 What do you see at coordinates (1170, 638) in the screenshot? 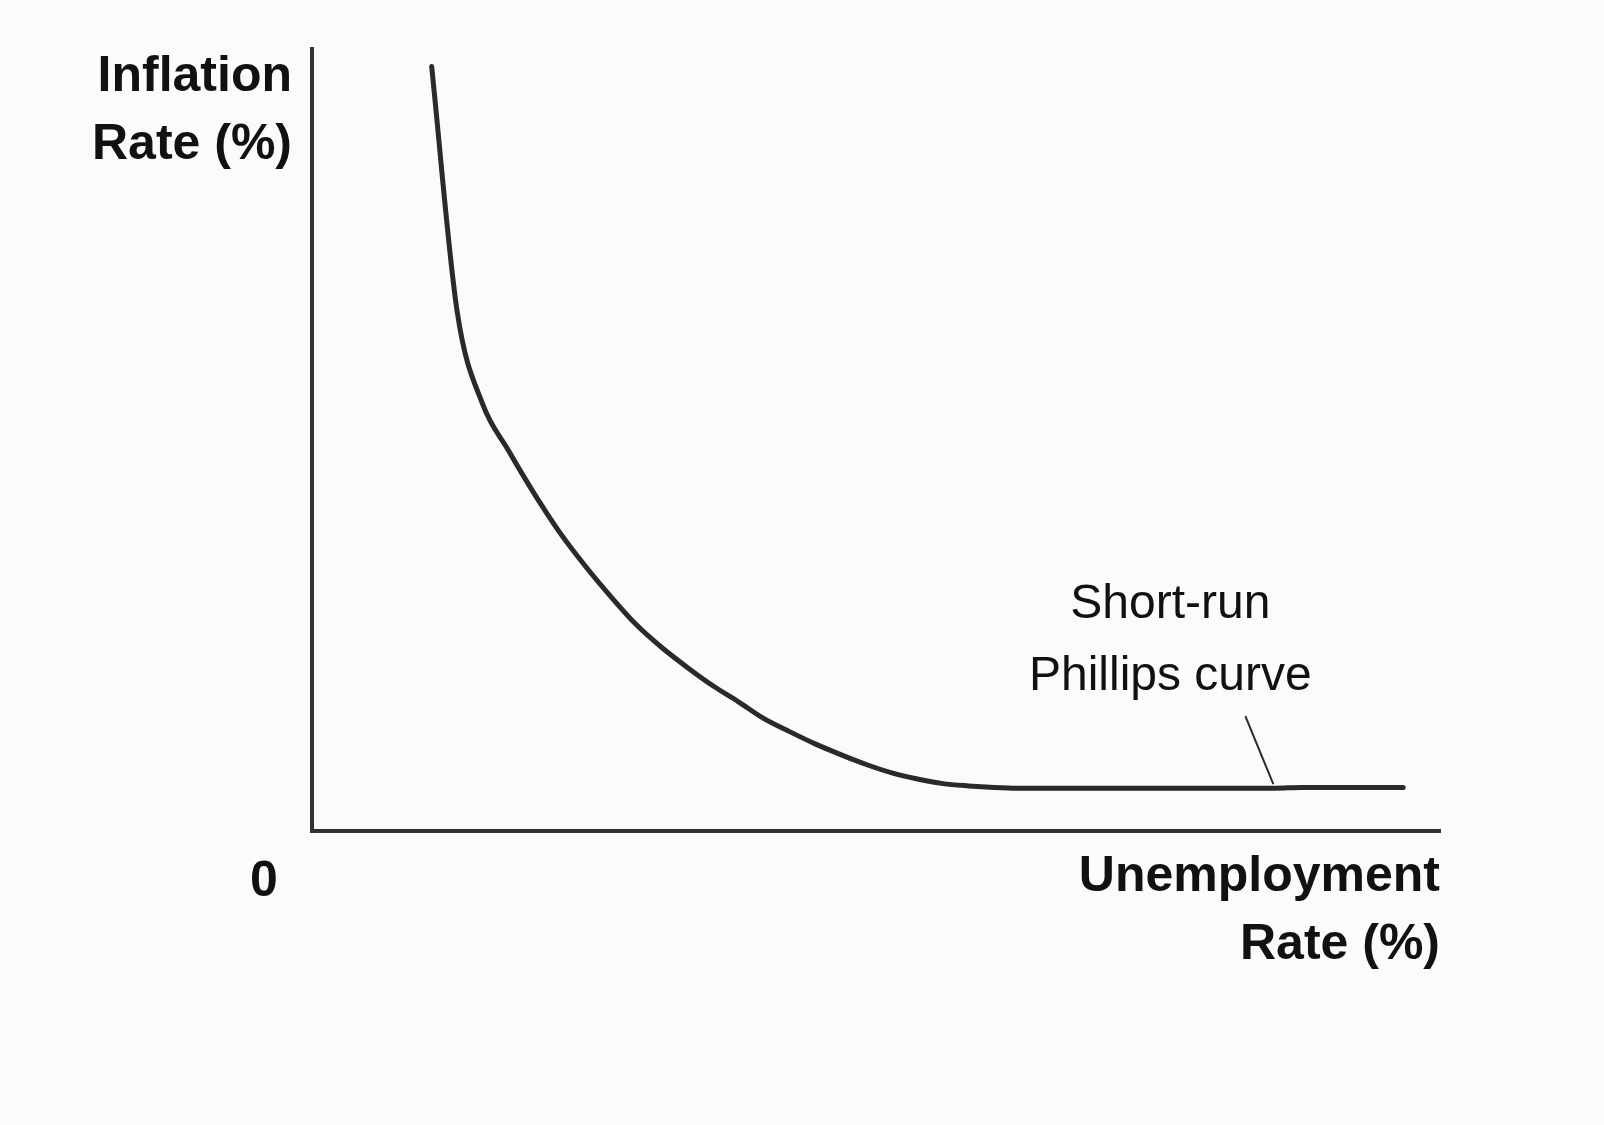
I see `series-label: Short-run Phillips curve` at bounding box center [1170, 638].